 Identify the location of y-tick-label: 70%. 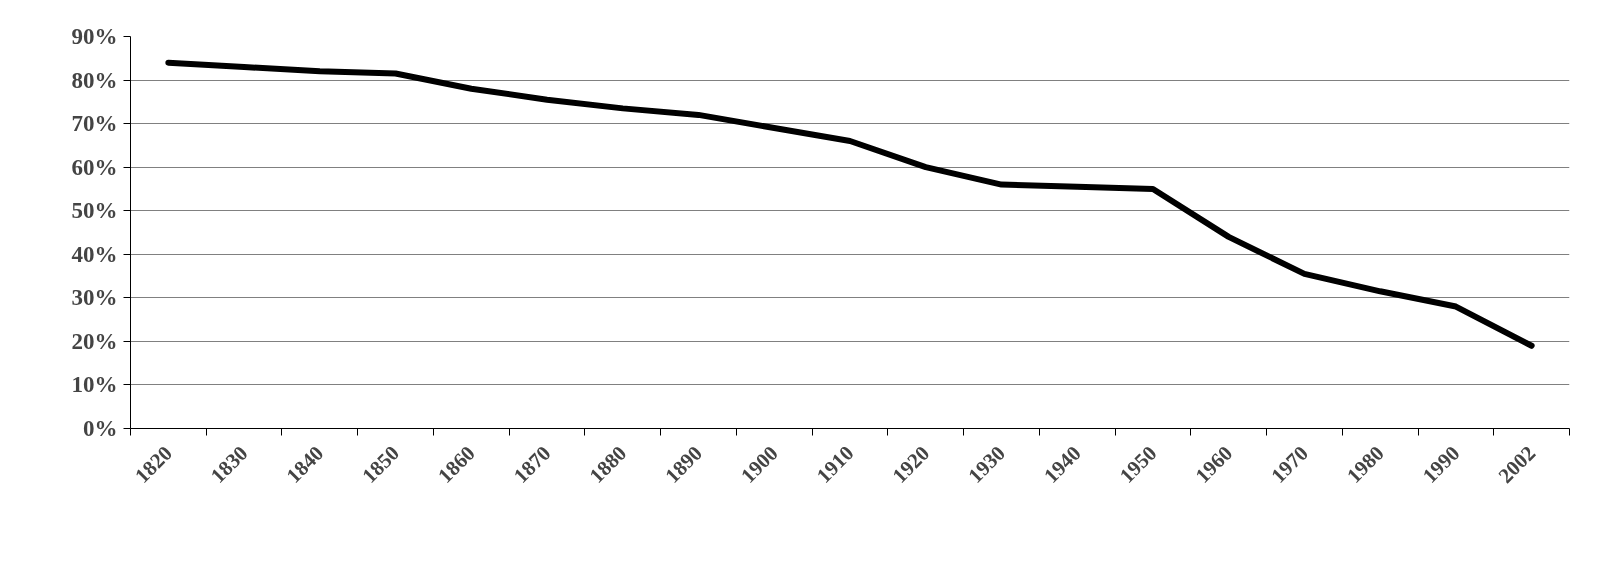
(94, 124).